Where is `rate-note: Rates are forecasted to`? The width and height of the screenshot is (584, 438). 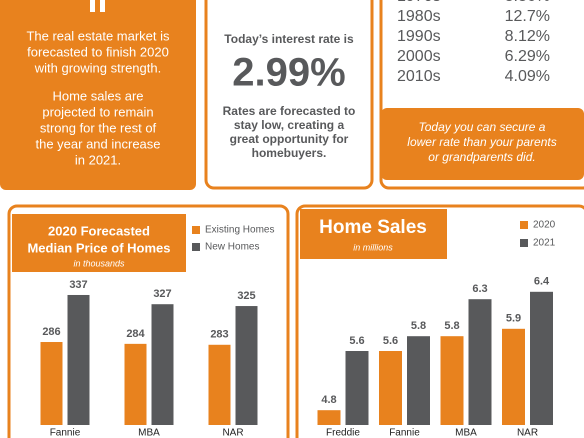 rate-note: Rates are forecasted to is located at coordinates (289, 111).